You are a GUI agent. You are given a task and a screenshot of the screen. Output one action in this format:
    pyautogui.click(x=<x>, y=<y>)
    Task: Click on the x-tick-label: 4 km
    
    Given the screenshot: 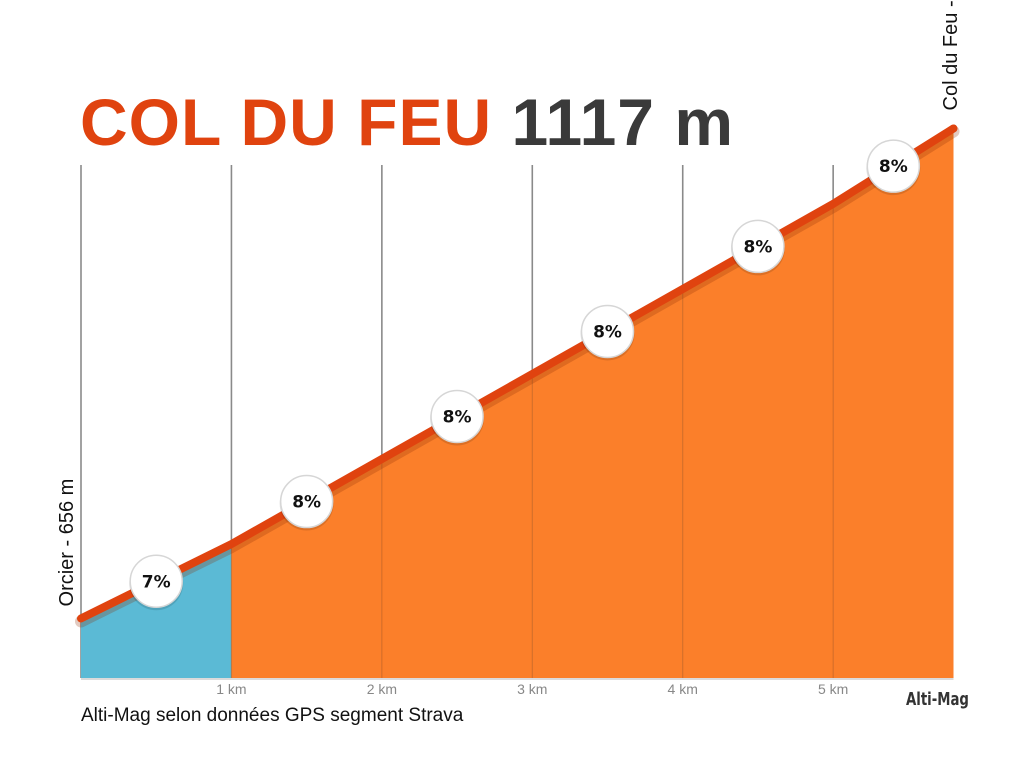 What is the action you would take?
    pyautogui.click(x=683, y=689)
    